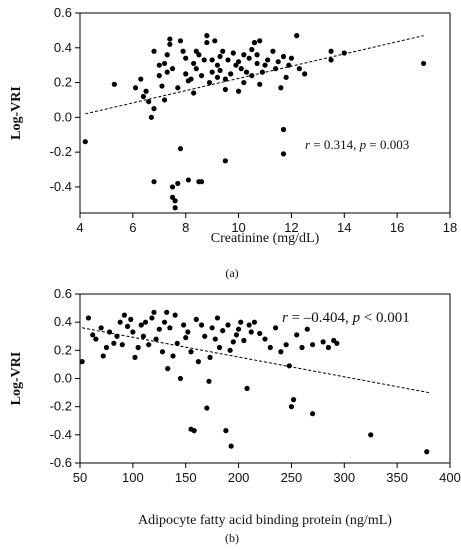 The width and height of the screenshot is (461, 550). What do you see at coordinates (265, 238) in the screenshot?
I see `x-axis-title: Creatinine (mg/dL)` at bounding box center [265, 238].